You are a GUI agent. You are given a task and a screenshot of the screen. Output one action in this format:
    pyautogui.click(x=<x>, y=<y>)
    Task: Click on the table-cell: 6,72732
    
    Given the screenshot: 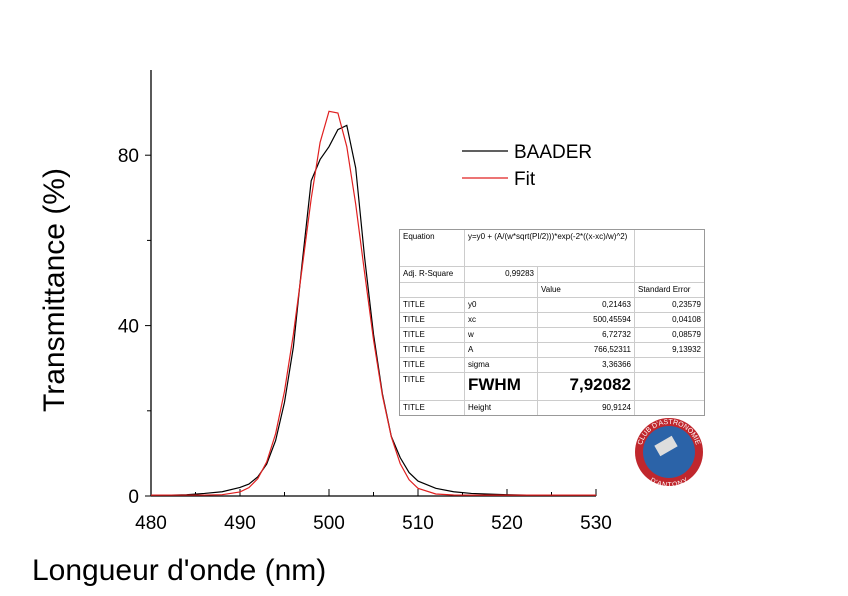 What is the action you would take?
    pyautogui.click(x=586, y=335)
    